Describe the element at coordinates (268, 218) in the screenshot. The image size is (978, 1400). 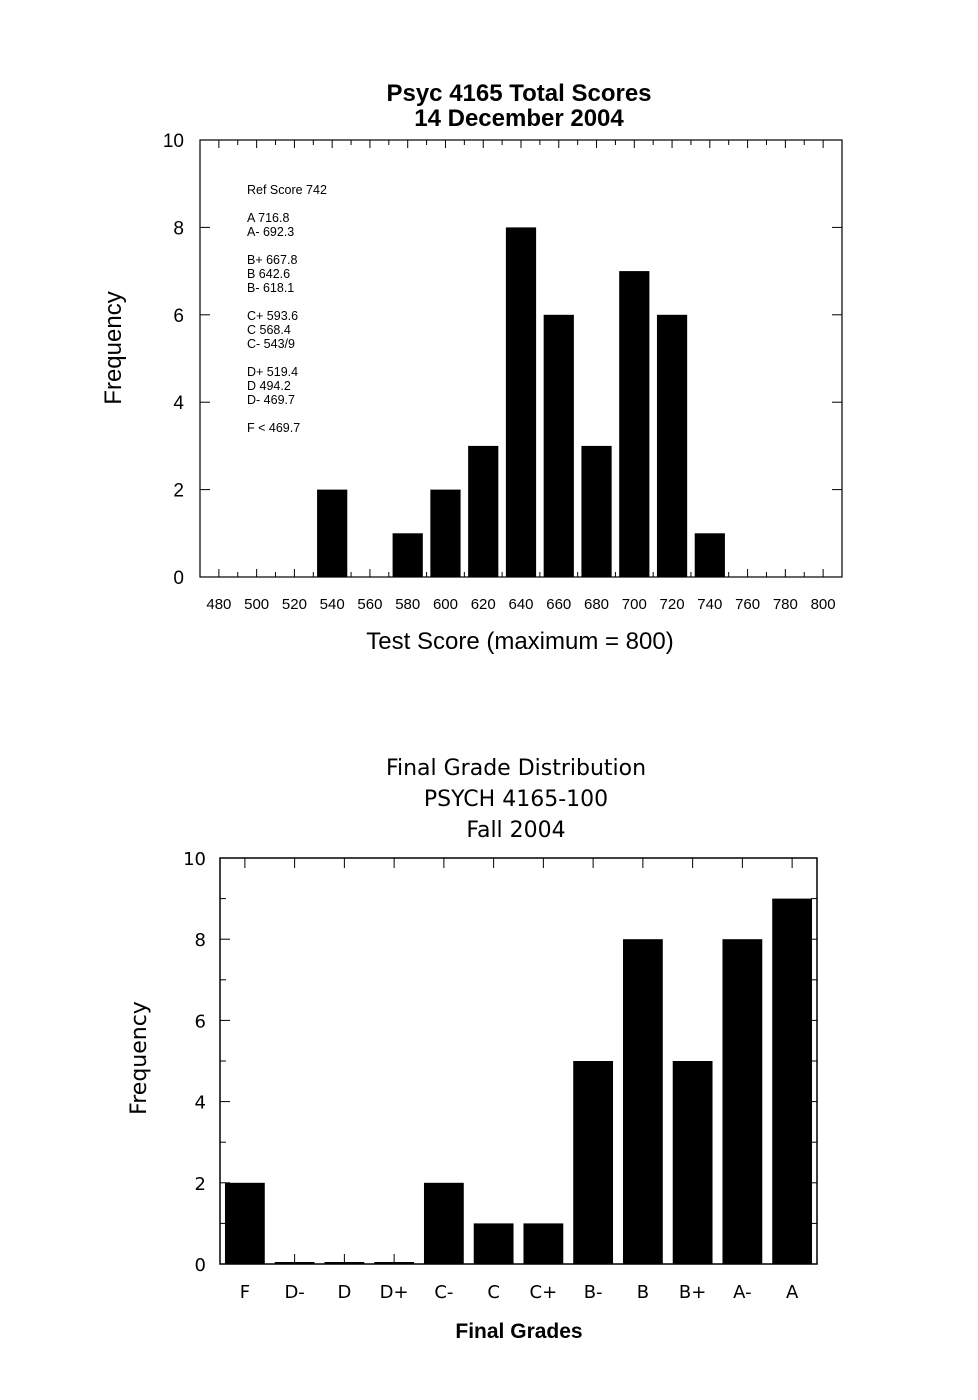
I see `chart1-annotation: A 716.8` at that location.